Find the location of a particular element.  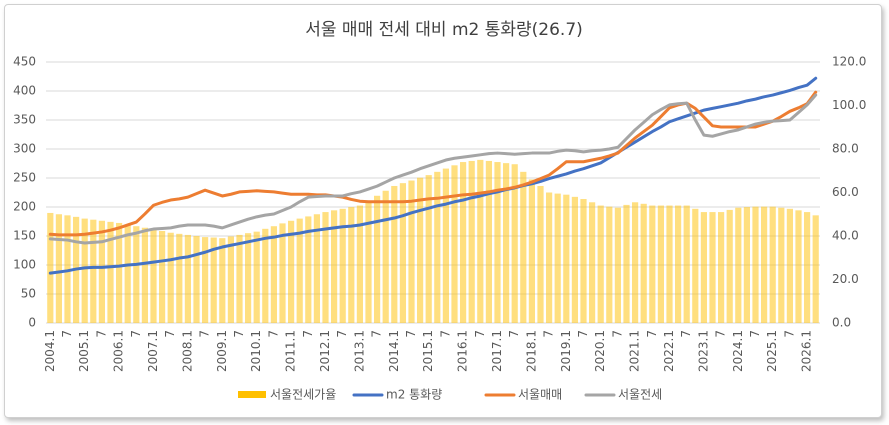

x-tick-label: 2012.1 is located at coordinates (325, 351).